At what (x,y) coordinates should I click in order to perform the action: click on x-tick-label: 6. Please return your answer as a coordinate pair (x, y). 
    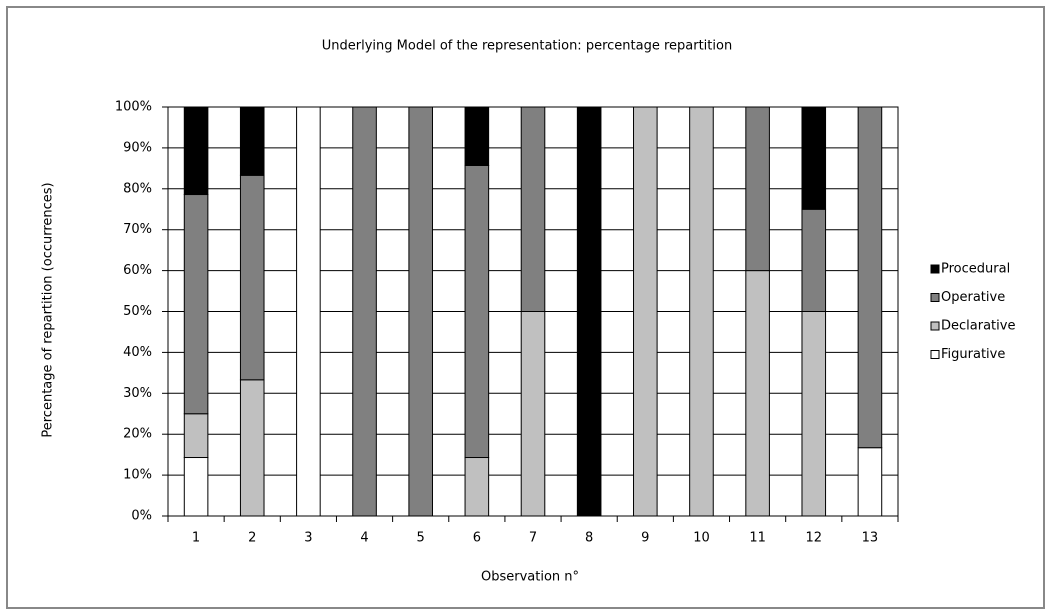
    Looking at the image, I should click on (477, 538).